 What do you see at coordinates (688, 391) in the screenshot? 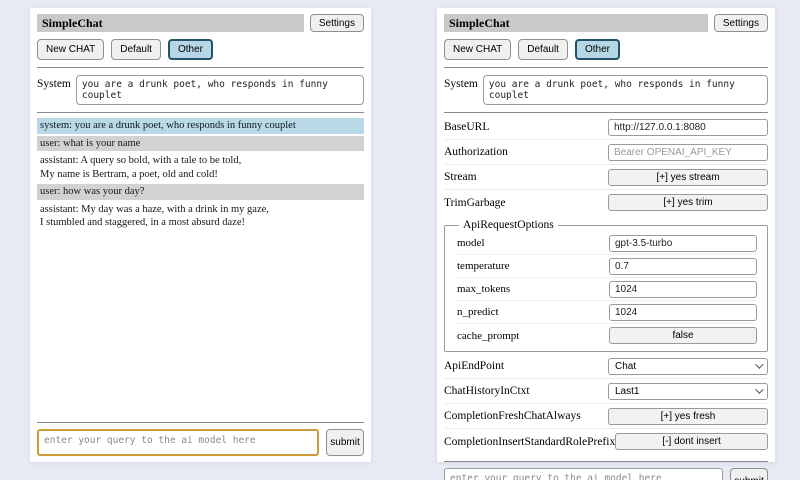
I see `chathistoryinctxt-select: Last1` at bounding box center [688, 391].